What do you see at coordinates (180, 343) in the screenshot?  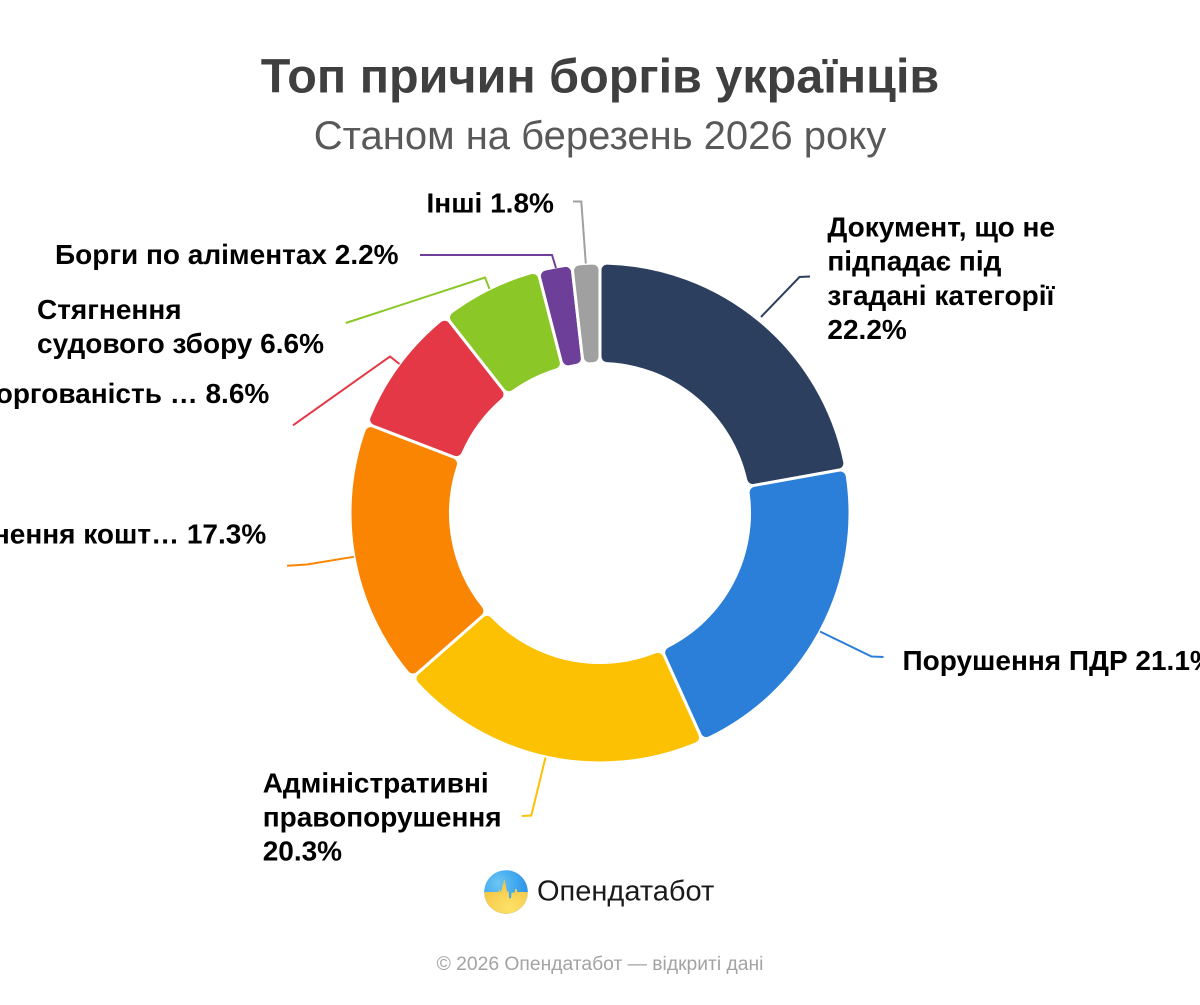 I see `svg-text: судового збору 6.6%` at bounding box center [180, 343].